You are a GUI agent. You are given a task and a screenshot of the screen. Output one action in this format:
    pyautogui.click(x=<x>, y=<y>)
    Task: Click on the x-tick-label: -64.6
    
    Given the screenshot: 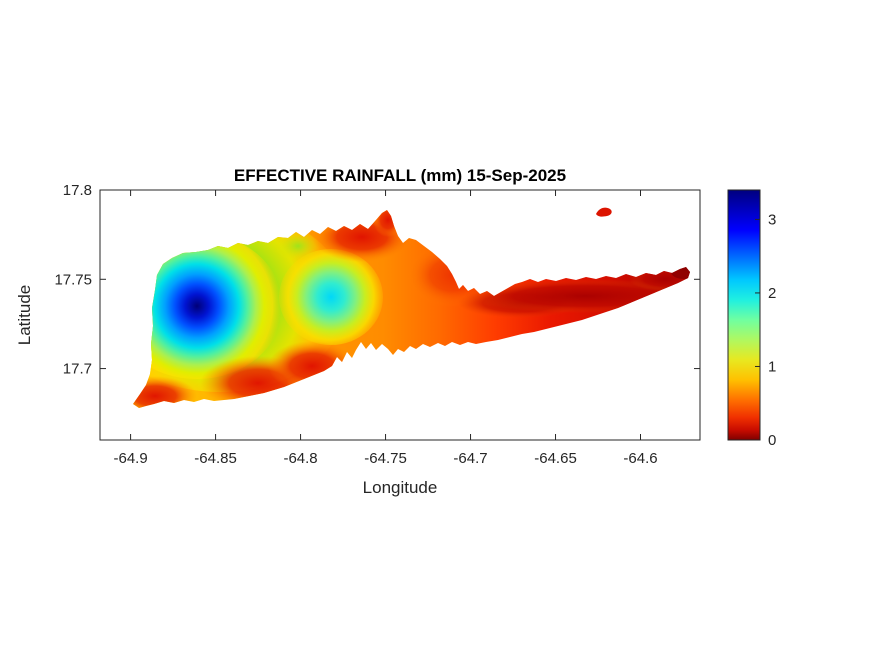 What is the action you would take?
    pyautogui.click(x=640, y=458)
    